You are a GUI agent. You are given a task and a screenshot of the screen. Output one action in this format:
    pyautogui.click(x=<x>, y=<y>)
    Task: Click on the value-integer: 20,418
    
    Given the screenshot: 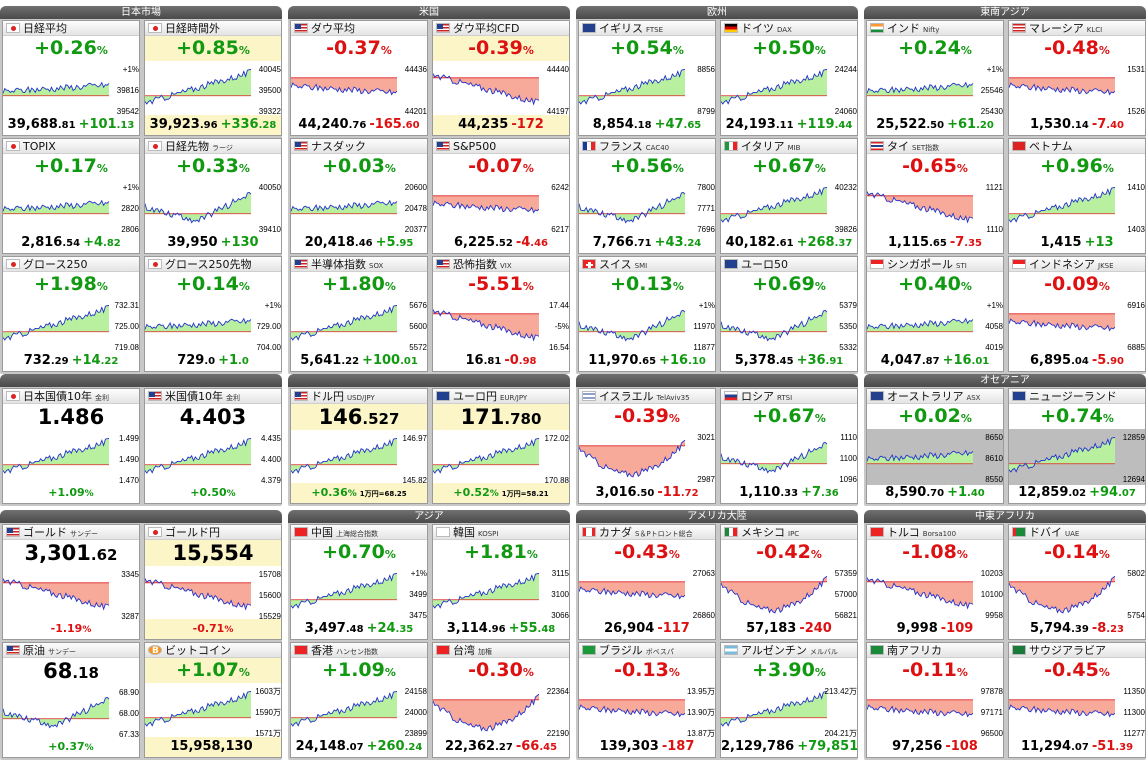 What is the action you would take?
    pyautogui.click(x=329, y=242)
    